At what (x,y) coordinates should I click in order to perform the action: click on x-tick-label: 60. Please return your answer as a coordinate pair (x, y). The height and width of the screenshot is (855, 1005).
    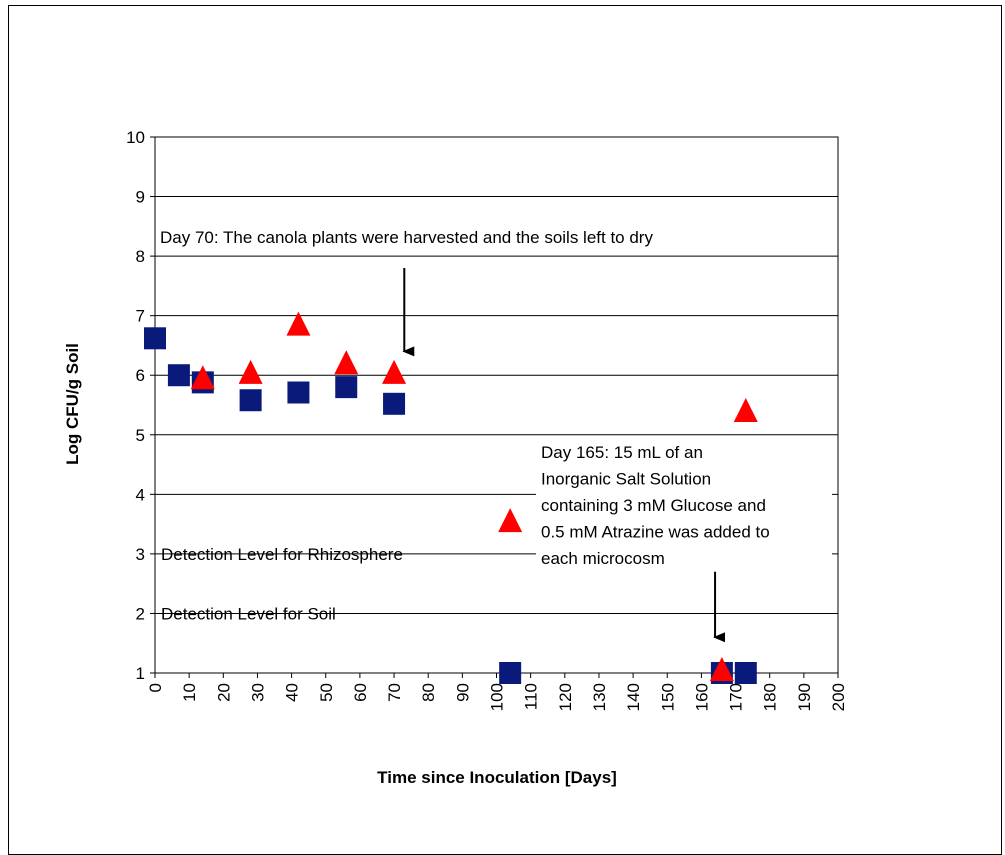
    Looking at the image, I should click on (360, 692).